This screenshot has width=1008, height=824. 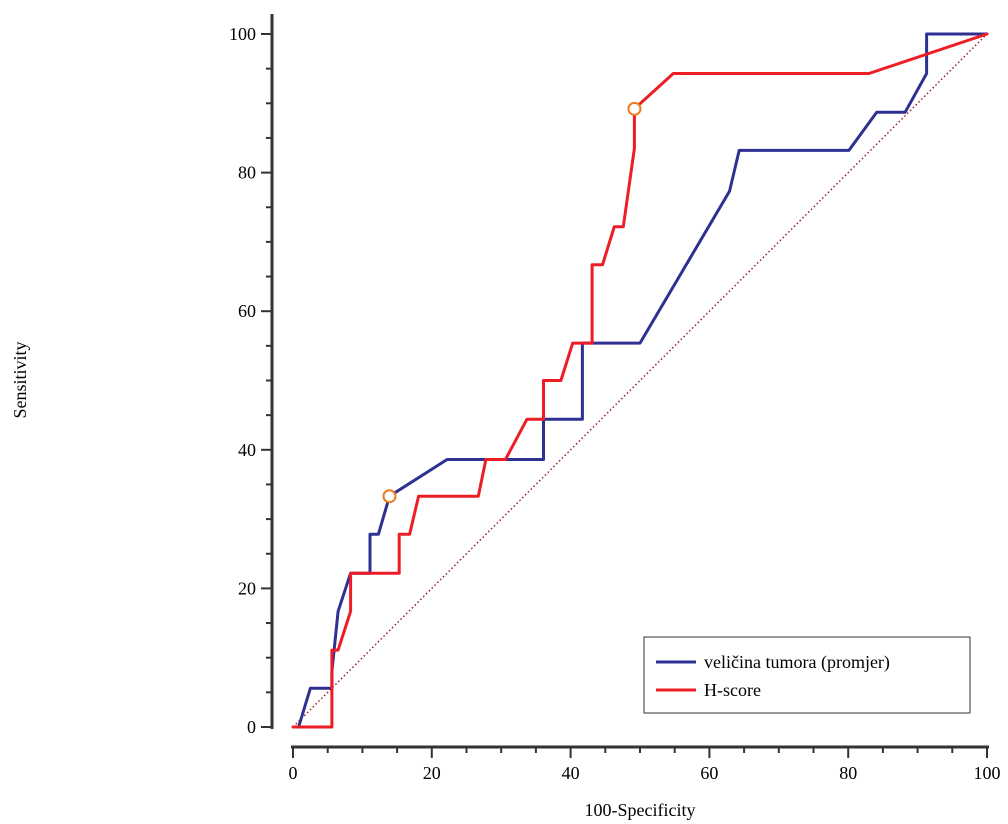 What do you see at coordinates (987, 773) in the screenshot?
I see `x-tick-label: 100` at bounding box center [987, 773].